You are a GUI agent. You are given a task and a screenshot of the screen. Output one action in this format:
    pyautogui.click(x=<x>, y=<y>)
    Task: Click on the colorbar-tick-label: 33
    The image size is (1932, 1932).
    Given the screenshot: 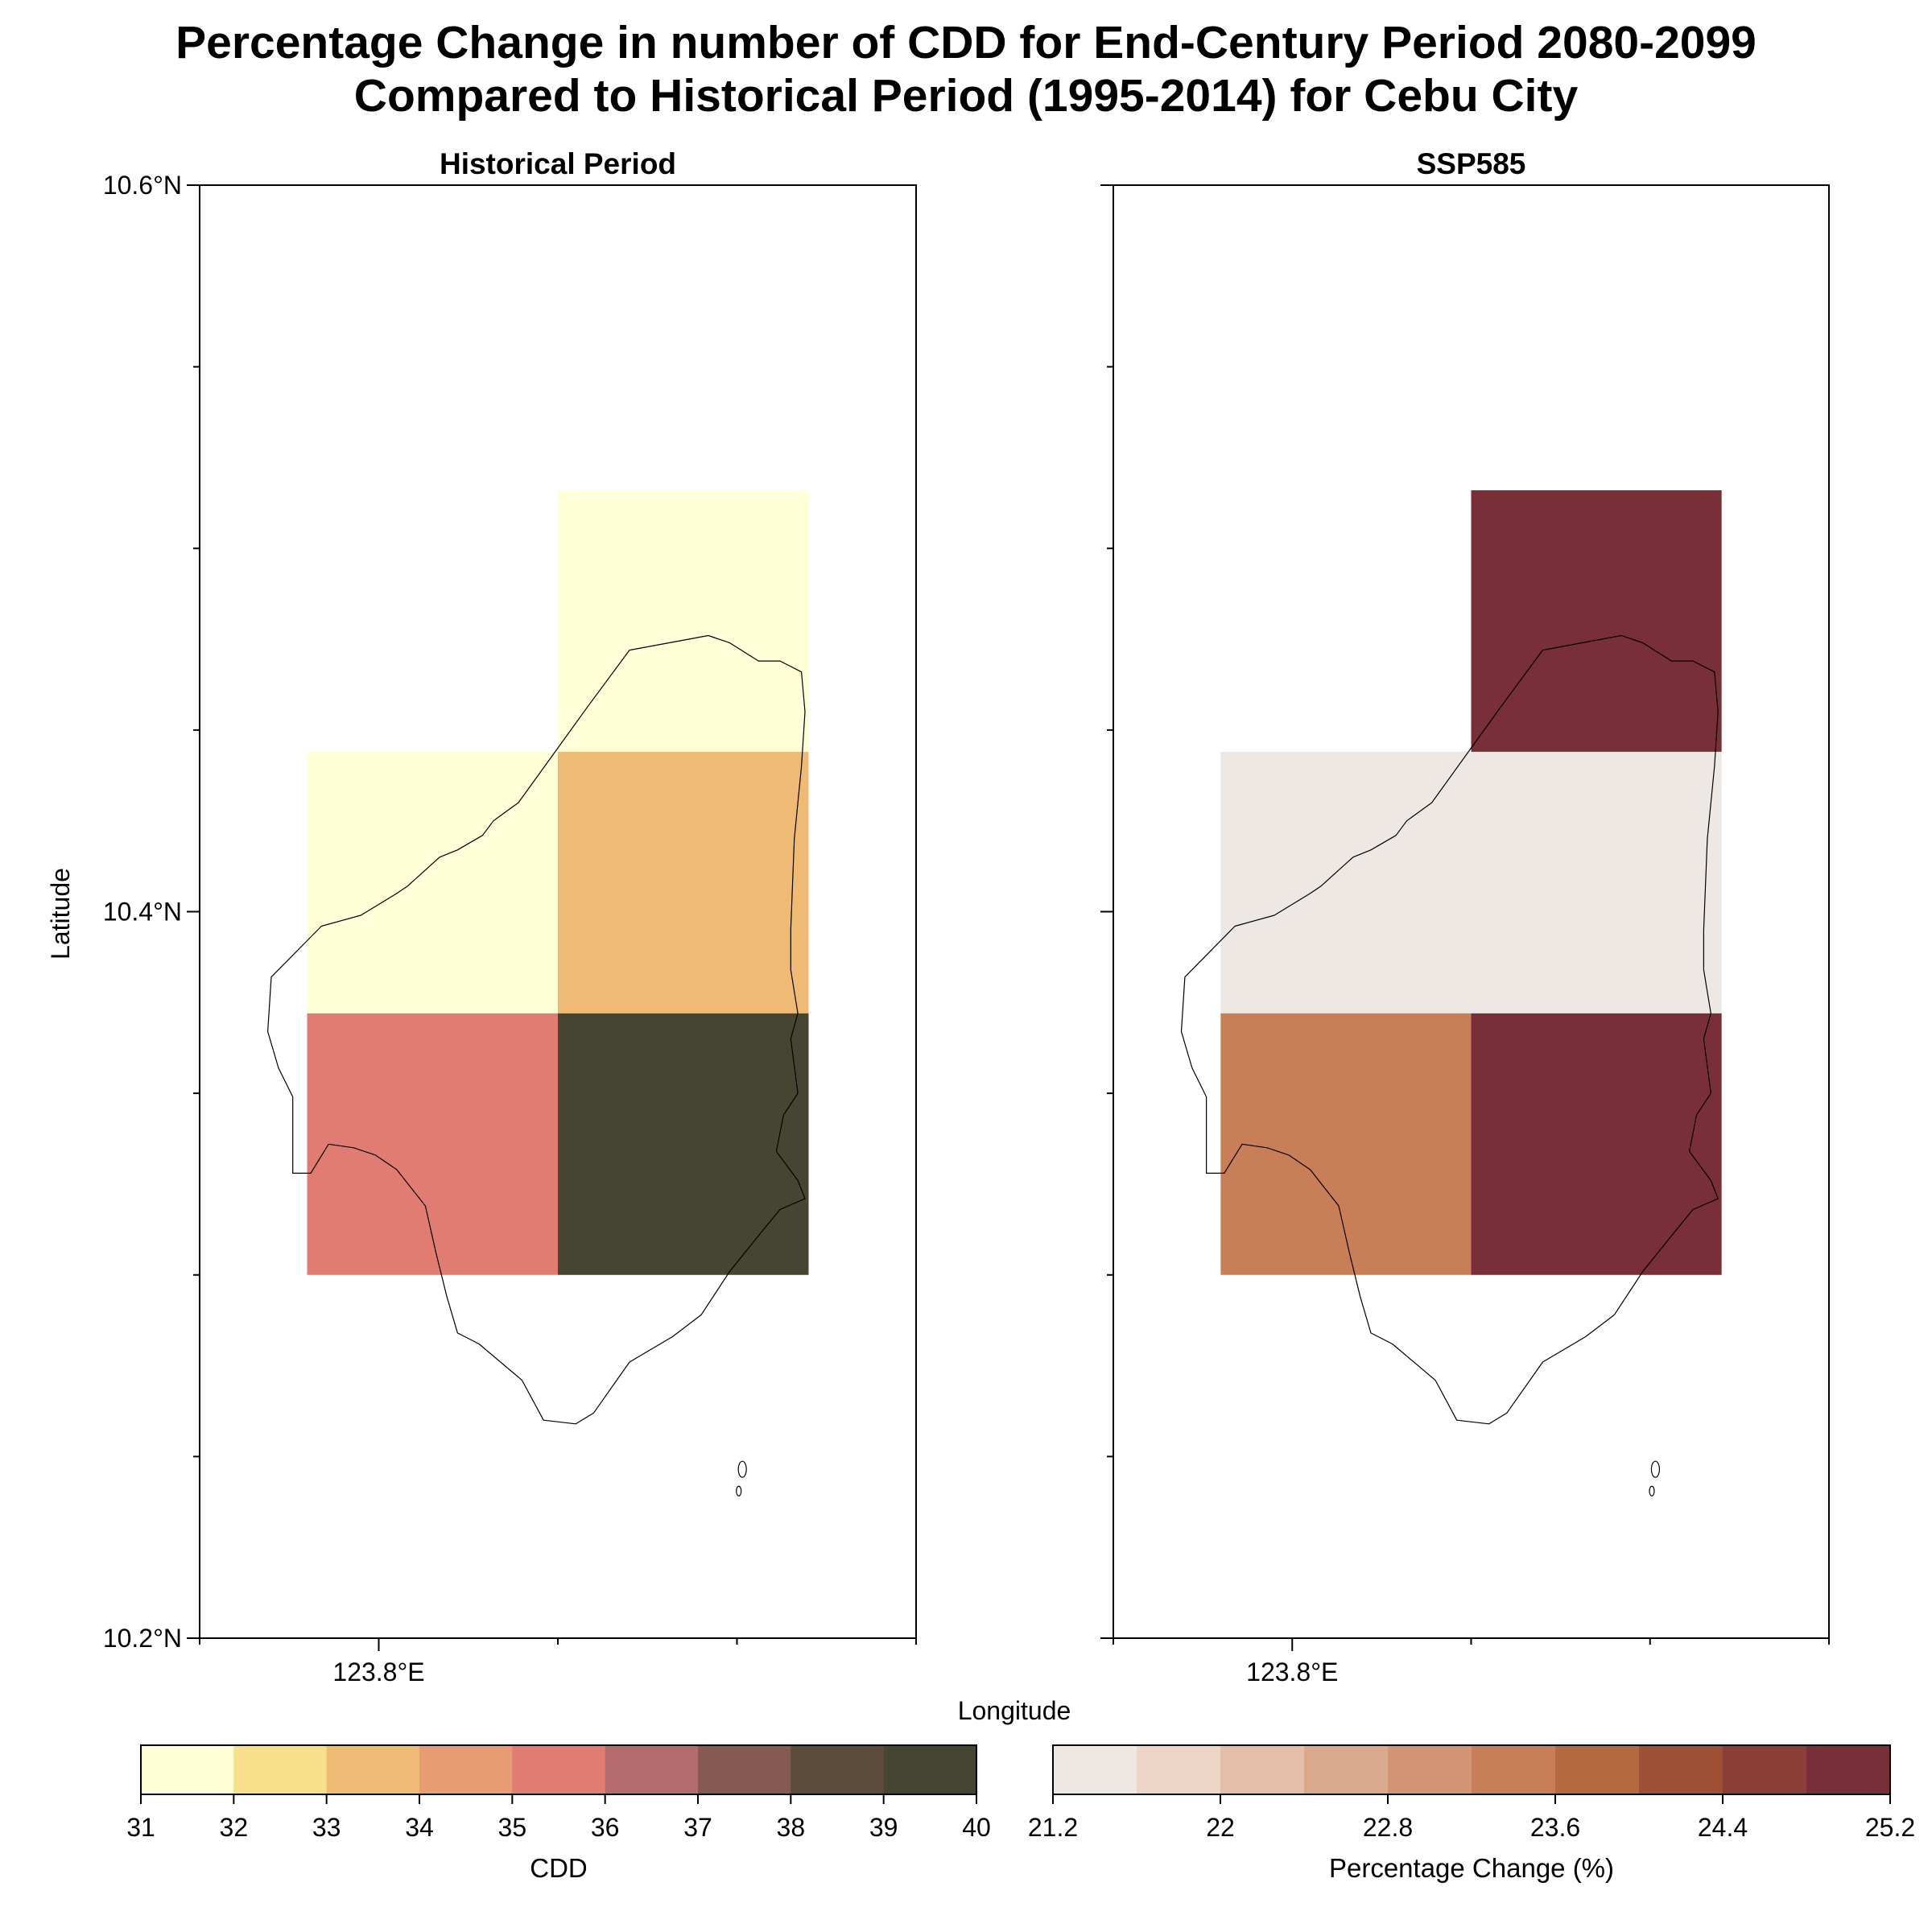 What is the action you would take?
    pyautogui.click(x=326, y=1827)
    